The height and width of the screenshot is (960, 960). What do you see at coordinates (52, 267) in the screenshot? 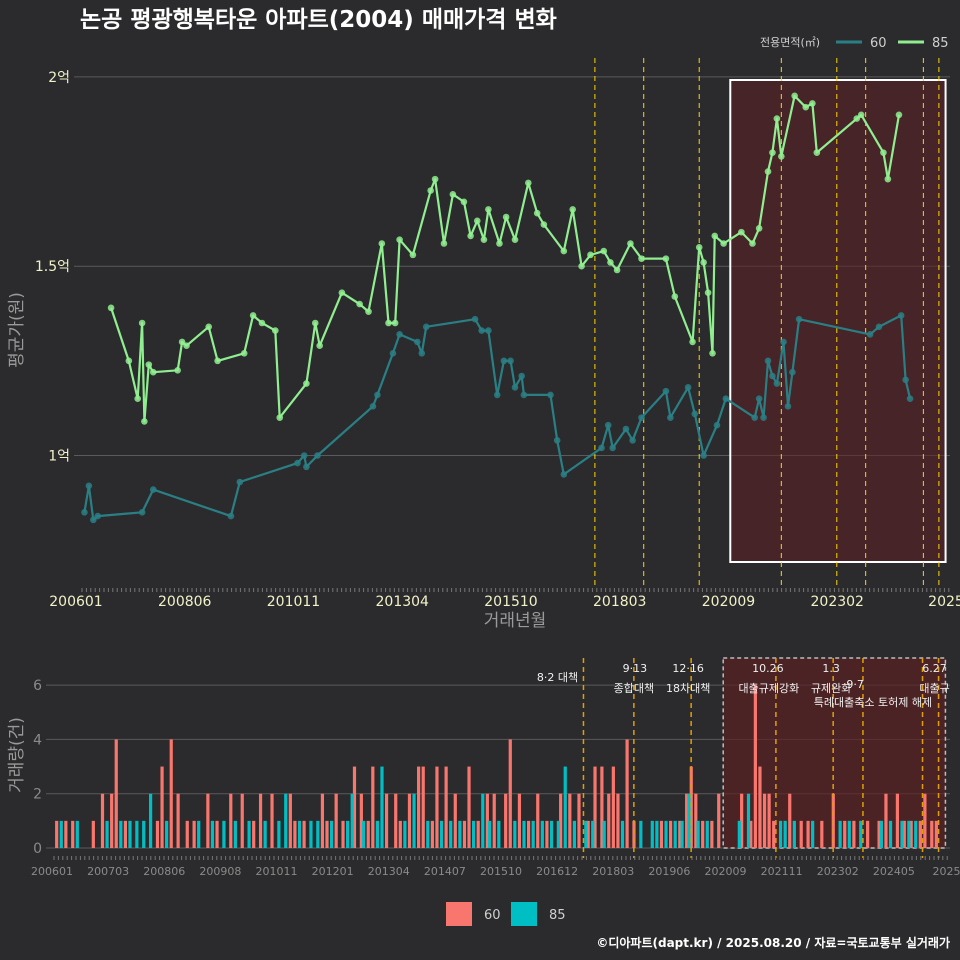
I see `price-y-tick-label: 1.5억` at bounding box center [52, 267].